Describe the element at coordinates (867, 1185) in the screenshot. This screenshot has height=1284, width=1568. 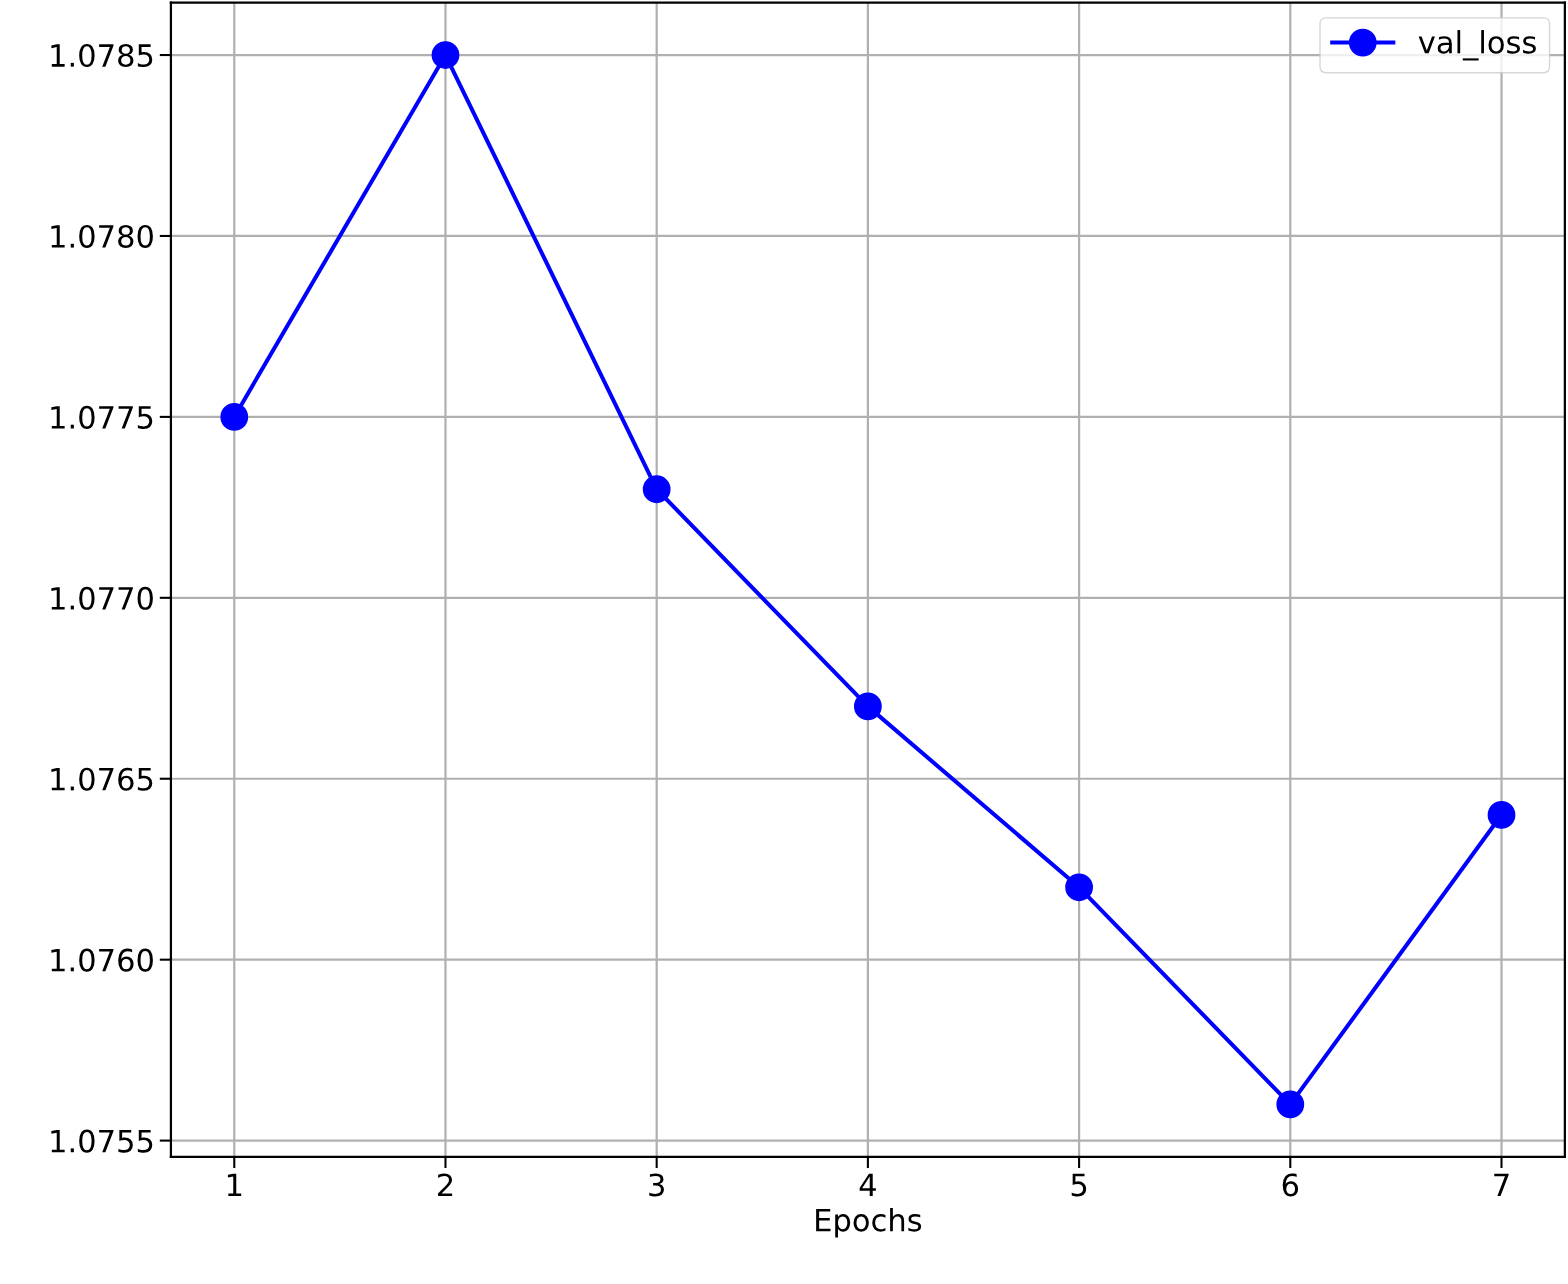
I see `x-tick-label: 4` at that location.